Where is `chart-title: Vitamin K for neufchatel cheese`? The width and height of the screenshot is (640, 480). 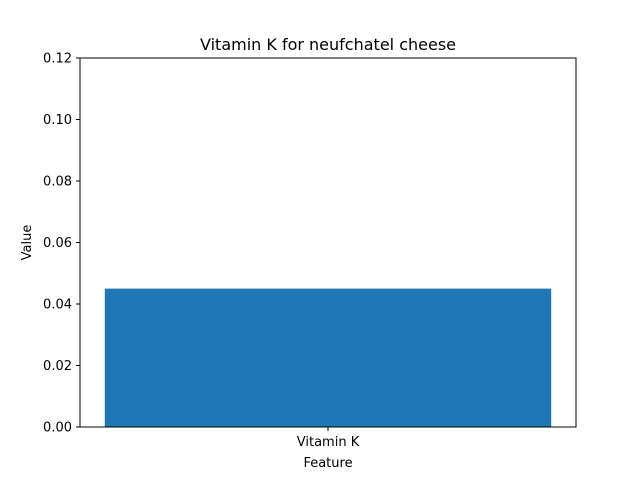 chart-title: Vitamin K for neufchatel cheese is located at coordinates (328, 44).